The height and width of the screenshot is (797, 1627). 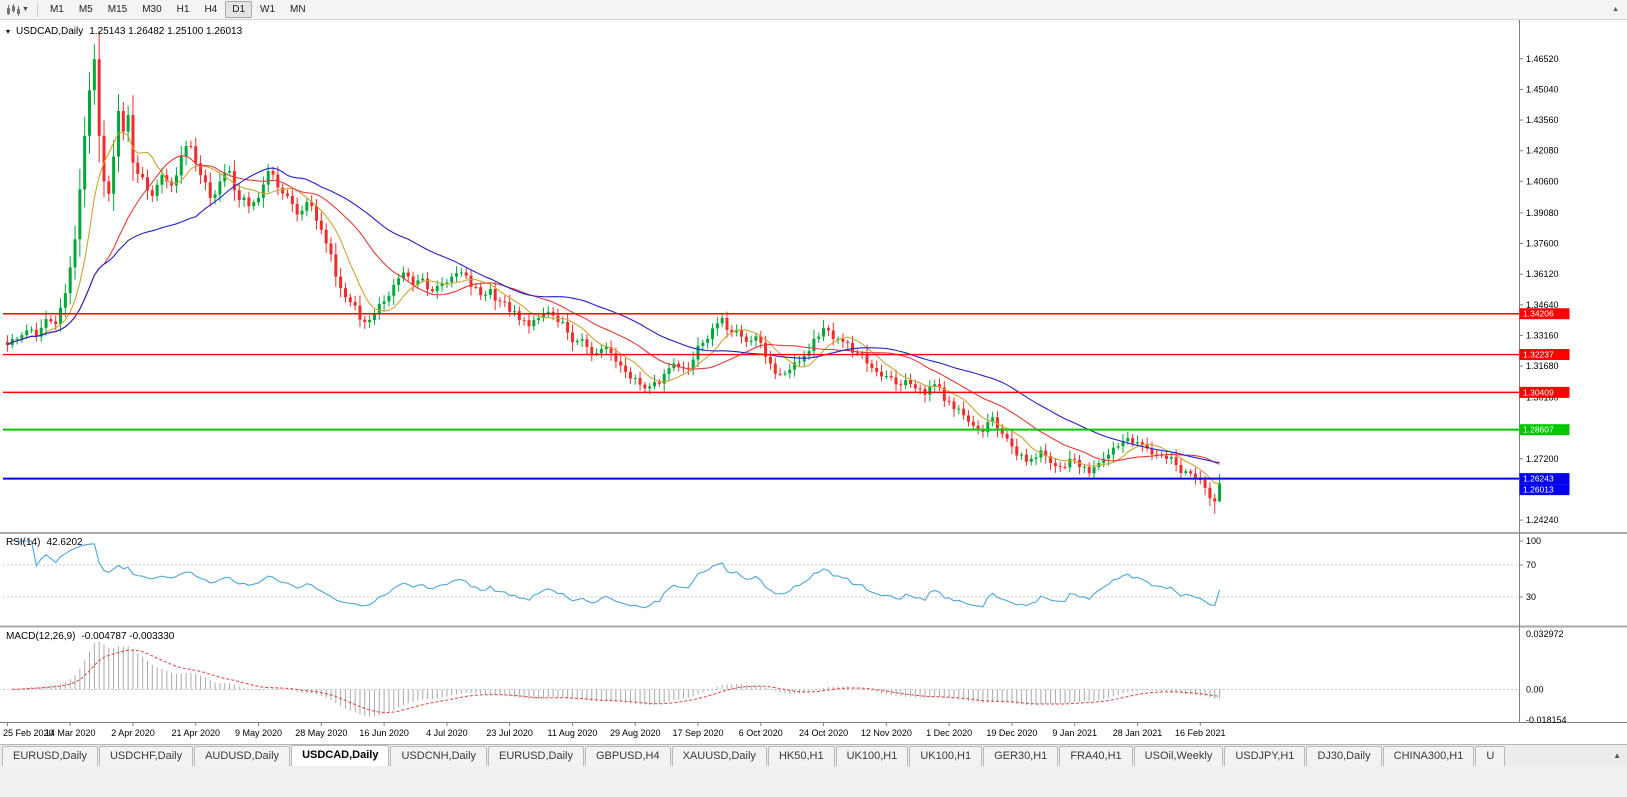 I want to click on chart-tab-xauusd-daily: XAUUSD,Daily, so click(x=719, y=756).